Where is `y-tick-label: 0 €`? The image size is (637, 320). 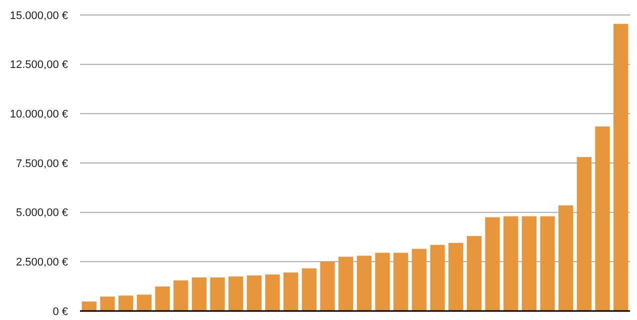
y-tick-label: 0 € is located at coordinates (60, 312).